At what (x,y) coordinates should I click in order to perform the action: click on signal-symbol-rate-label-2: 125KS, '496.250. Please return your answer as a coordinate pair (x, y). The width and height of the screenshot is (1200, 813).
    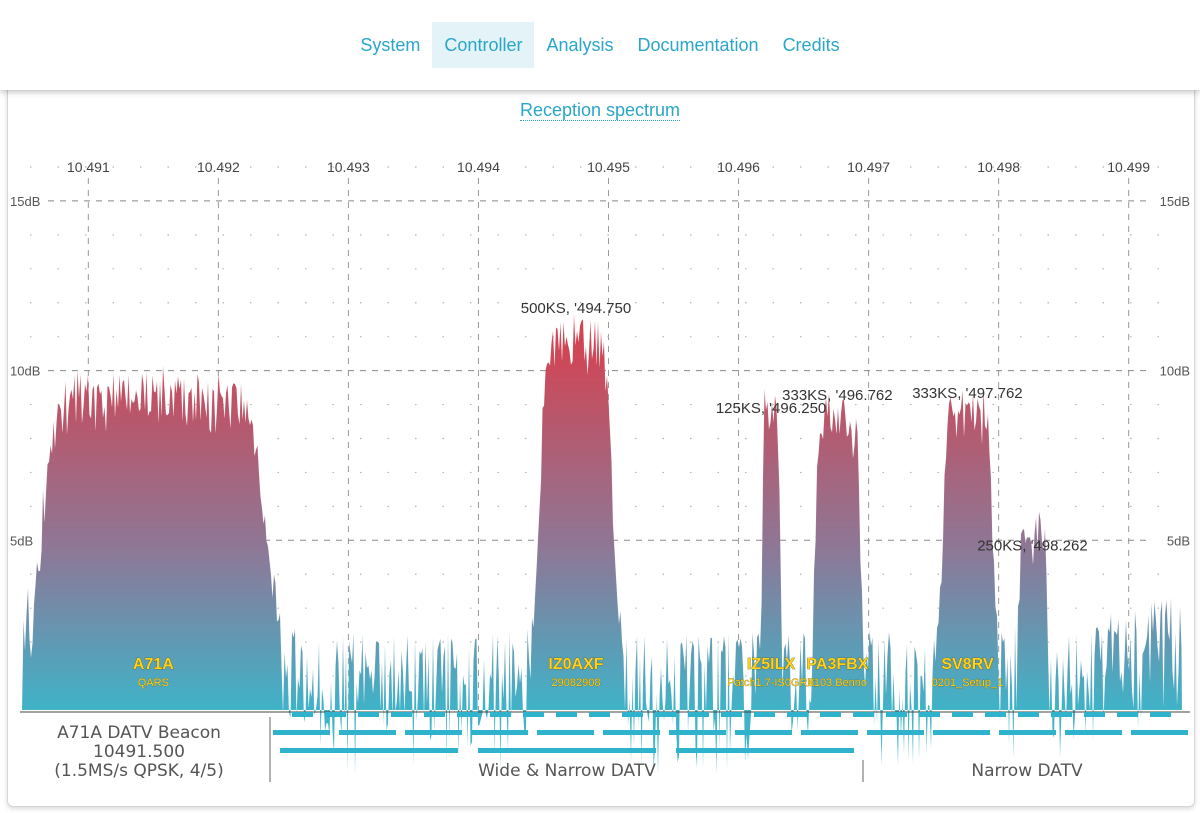
    Looking at the image, I should click on (771, 408).